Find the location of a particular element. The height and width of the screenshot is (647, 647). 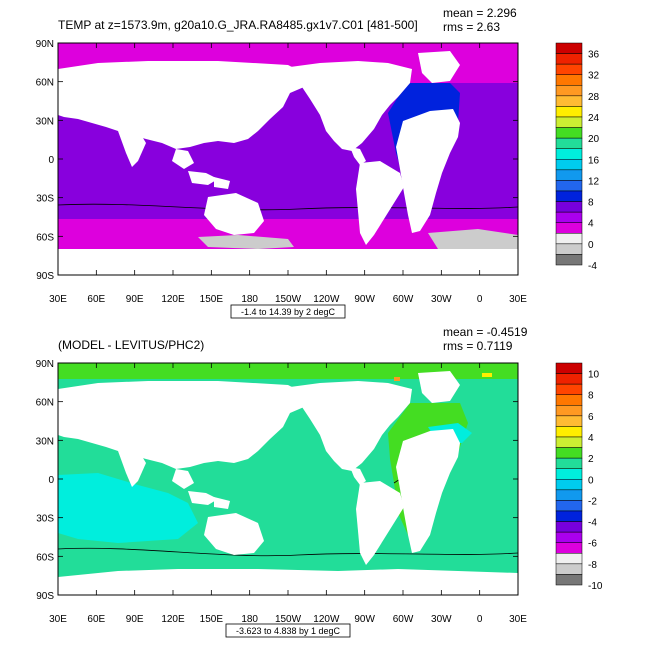

top-lat-label: 30N is located at coordinates (45, 121).